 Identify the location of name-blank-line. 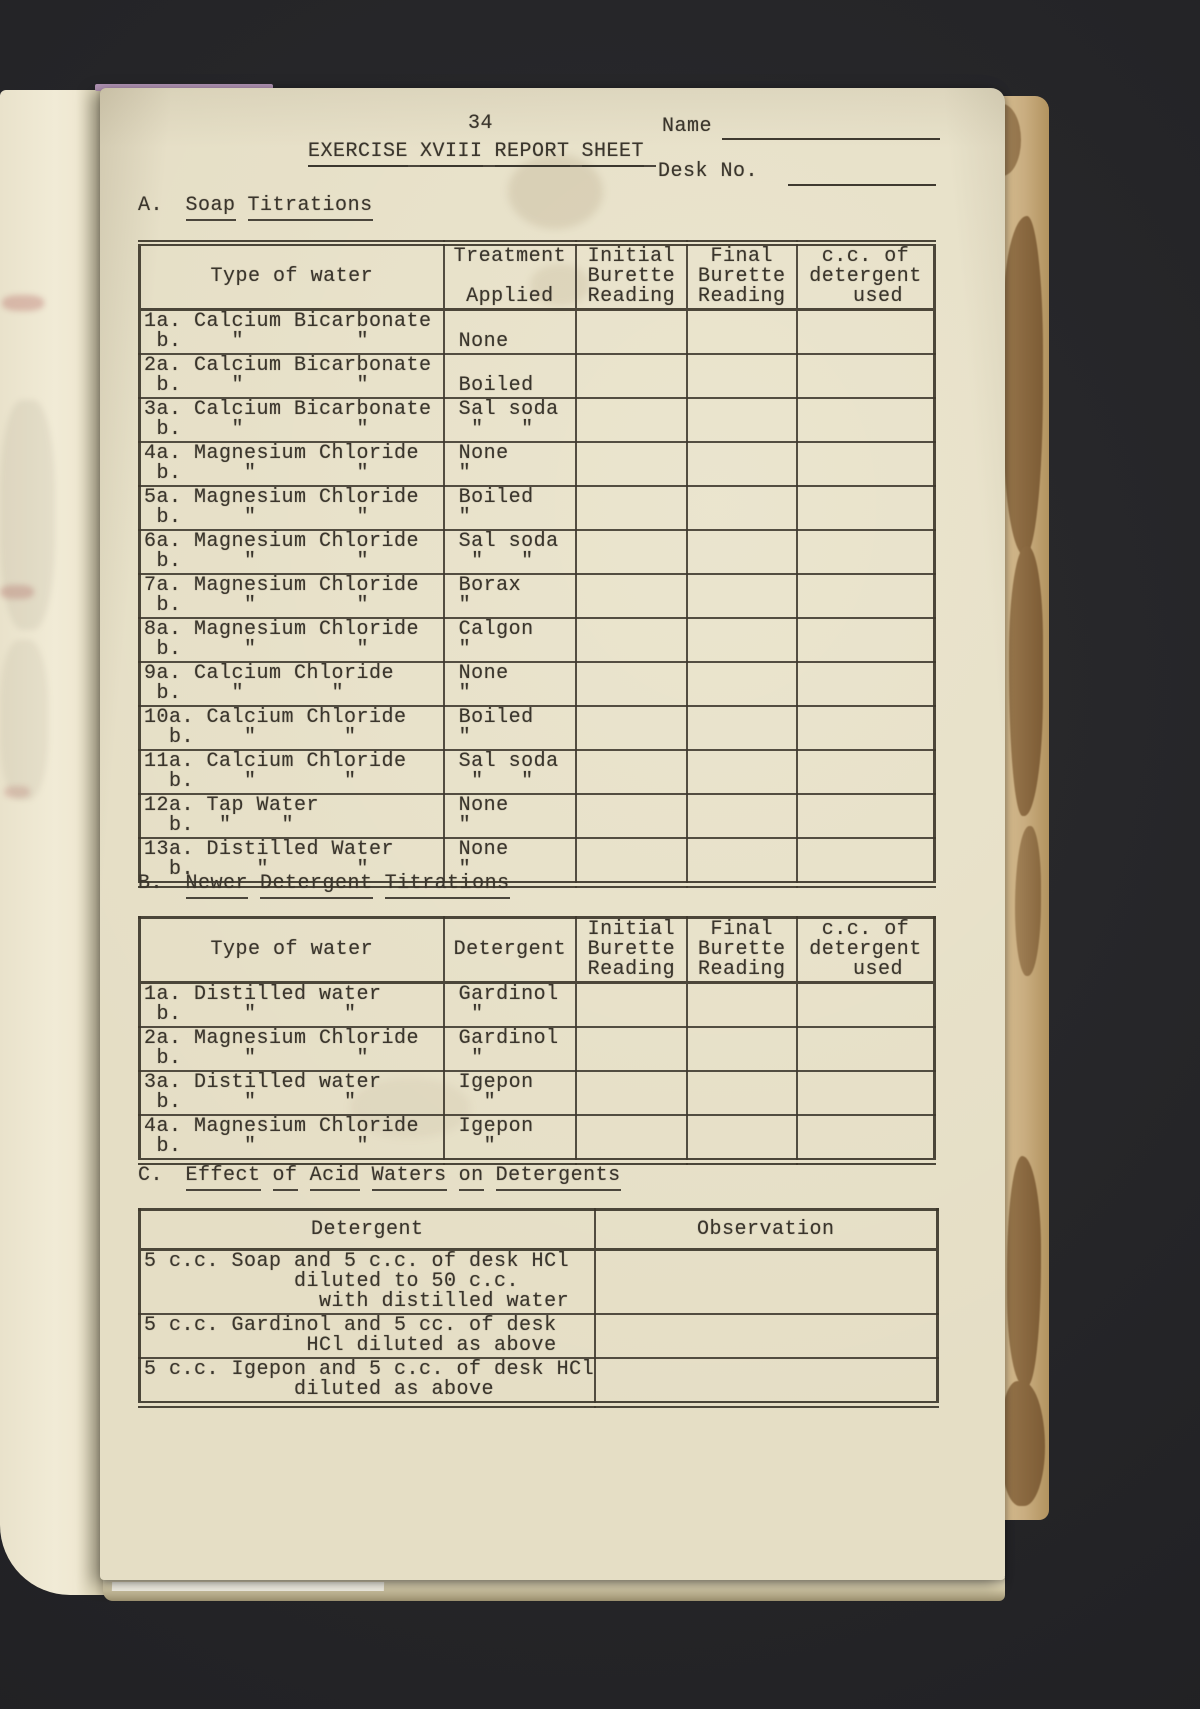
(831, 129).